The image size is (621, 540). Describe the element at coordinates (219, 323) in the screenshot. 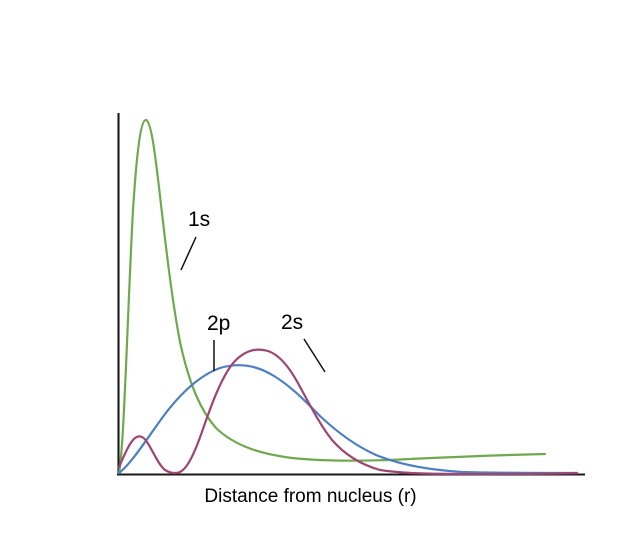

I see `series-label-2p: 2p` at that location.